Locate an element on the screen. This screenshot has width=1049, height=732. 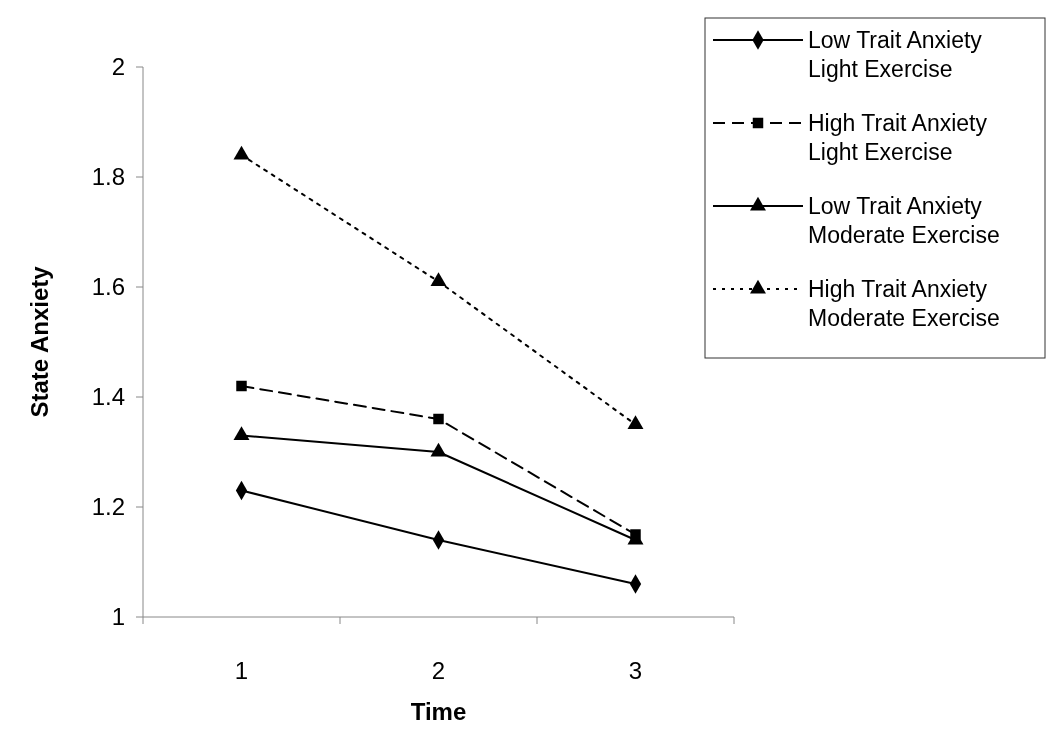
legend-label: High Trait Anxiety Moderate Exercise is located at coordinates (904, 303).